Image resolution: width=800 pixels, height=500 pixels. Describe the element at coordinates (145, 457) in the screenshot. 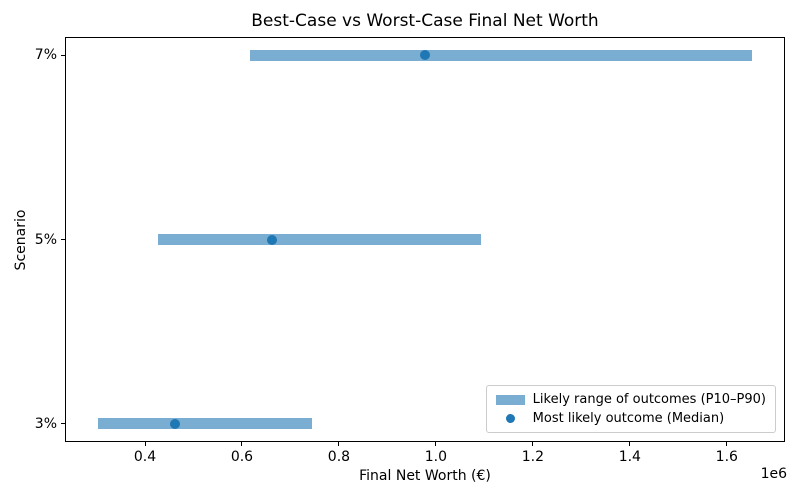

I see `x-tick-label: 0.4` at that location.